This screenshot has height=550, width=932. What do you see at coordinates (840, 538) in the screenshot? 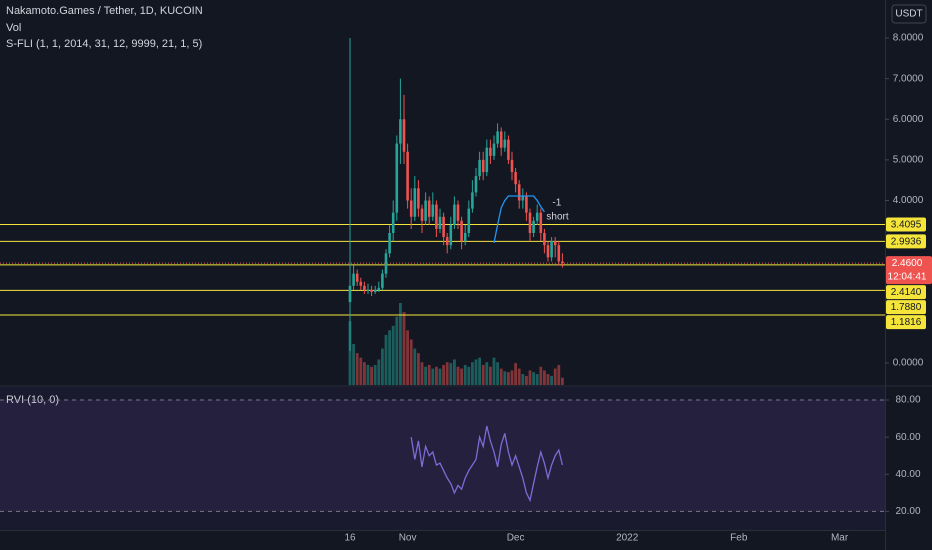
I see `x-tick-label: Mar` at bounding box center [840, 538].